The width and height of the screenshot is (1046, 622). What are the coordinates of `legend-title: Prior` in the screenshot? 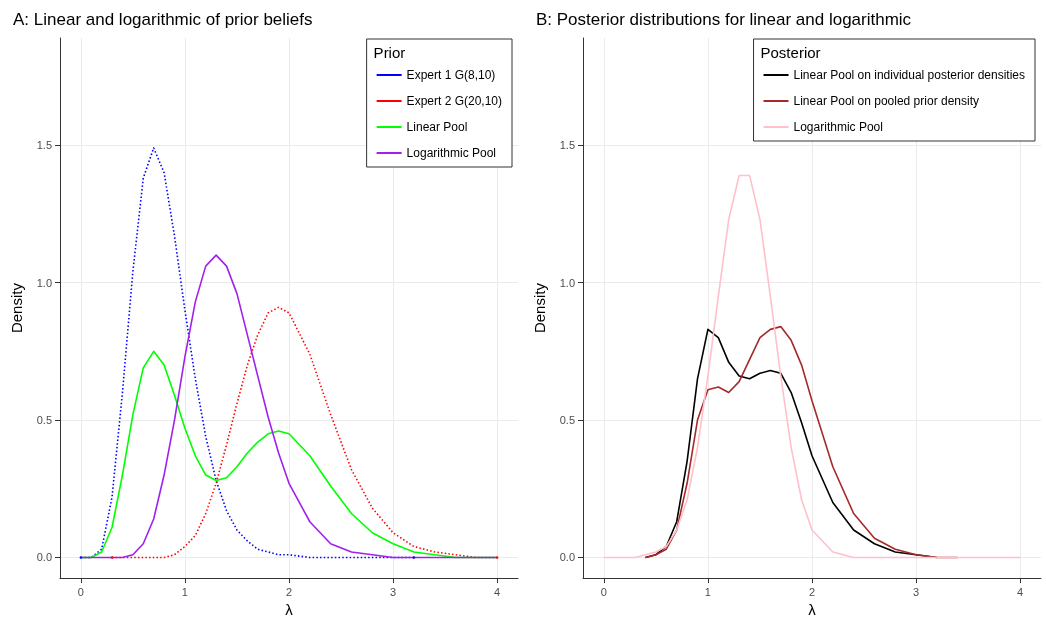 It's located at (389, 52).